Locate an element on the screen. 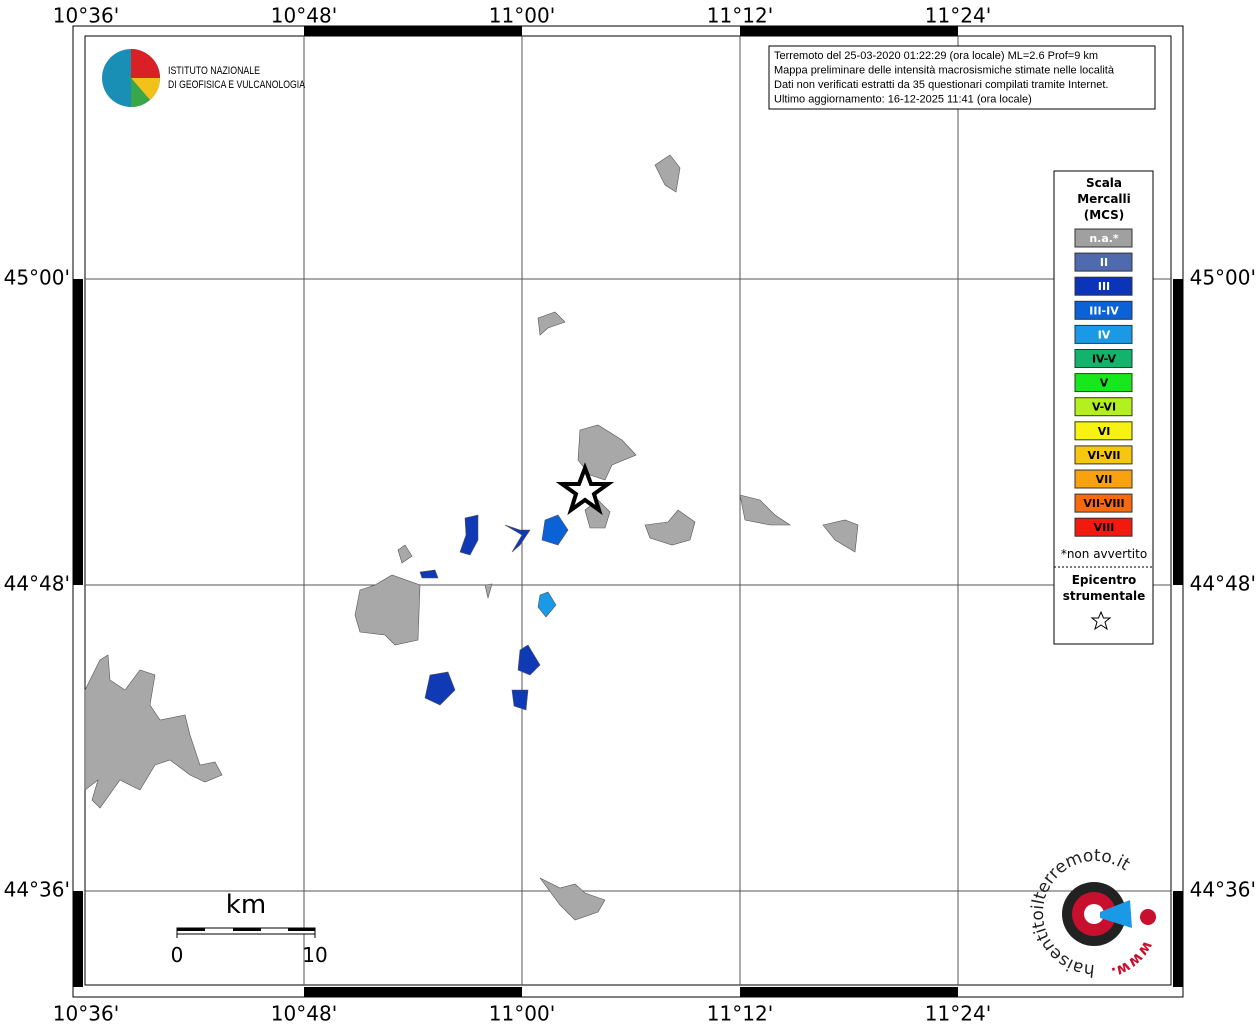 This screenshot has width=1256, height=1024. legend-label: VI-VII is located at coordinates (1103, 455).